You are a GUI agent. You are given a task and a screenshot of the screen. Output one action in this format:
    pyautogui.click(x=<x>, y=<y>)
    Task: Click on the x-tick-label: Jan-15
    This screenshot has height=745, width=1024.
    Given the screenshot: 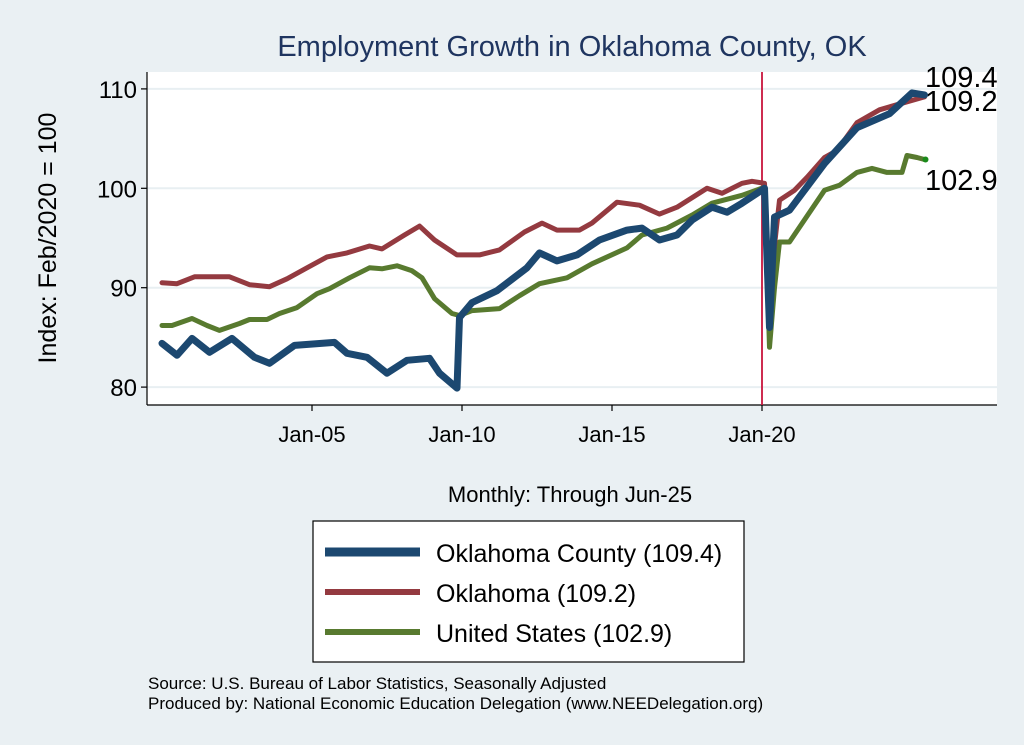 What is the action you would take?
    pyautogui.click(x=611, y=434)
    